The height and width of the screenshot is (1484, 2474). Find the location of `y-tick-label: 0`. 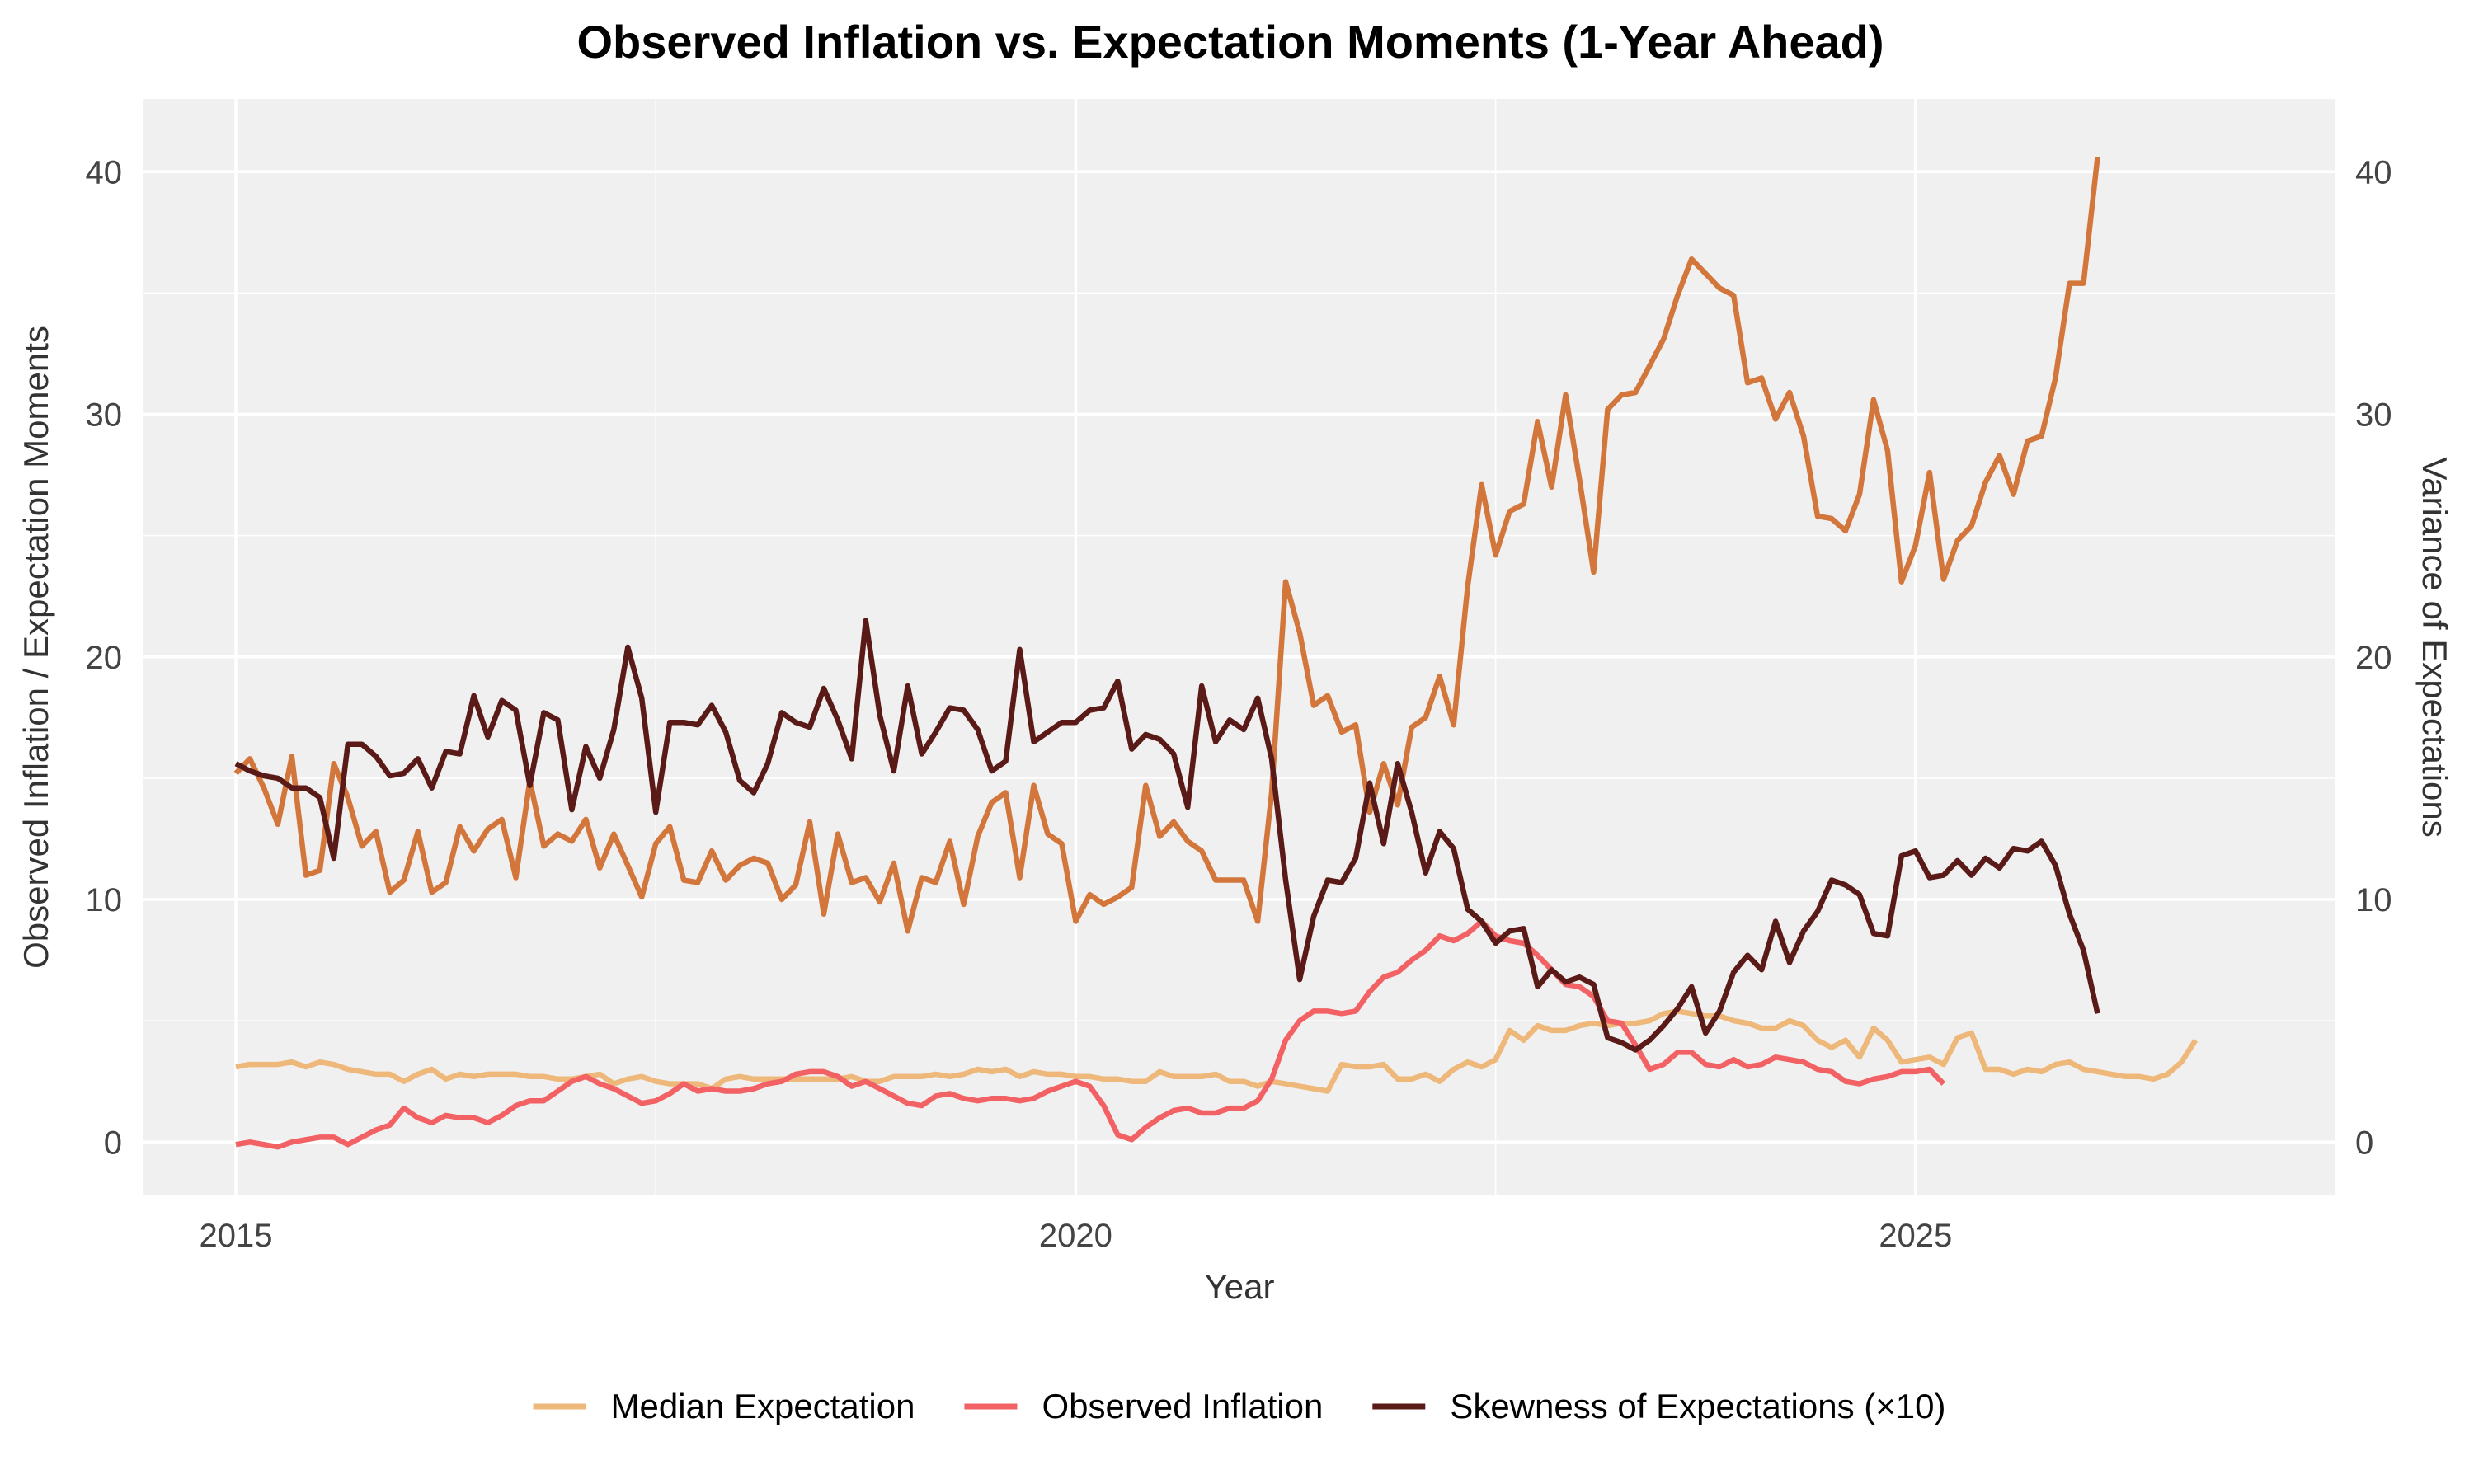

y-tick-label: 0 is located at coordinates (113, 1143).